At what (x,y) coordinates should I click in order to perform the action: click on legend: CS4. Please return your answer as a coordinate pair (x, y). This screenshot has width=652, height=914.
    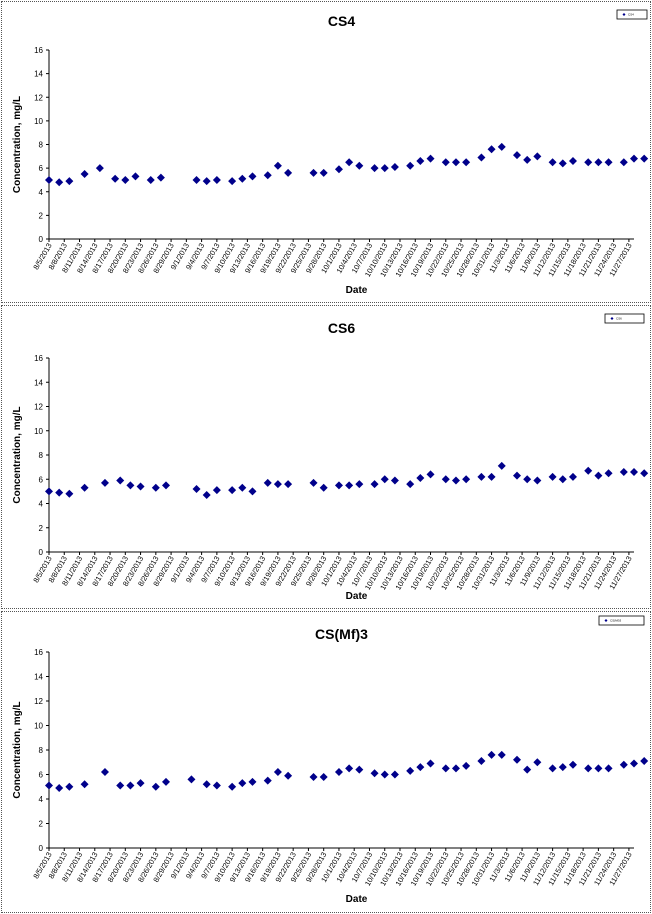
    Looking at the image, I should click on (632, 14).